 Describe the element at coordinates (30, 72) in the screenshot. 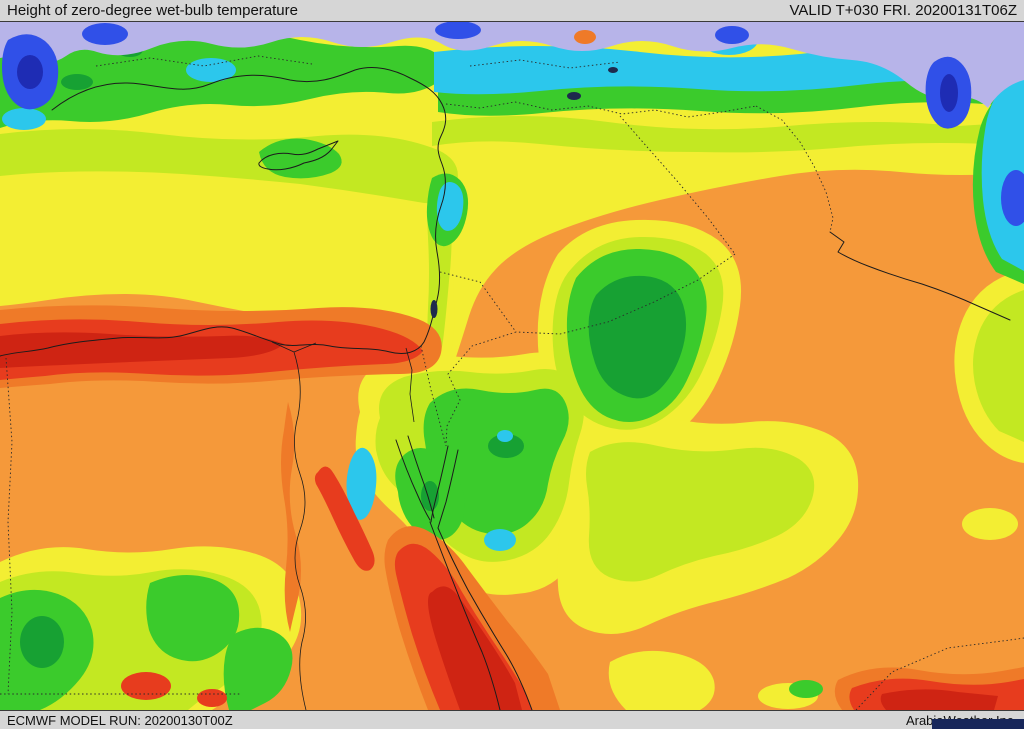

I see `contour-deepblue-aegean-core` at that location.